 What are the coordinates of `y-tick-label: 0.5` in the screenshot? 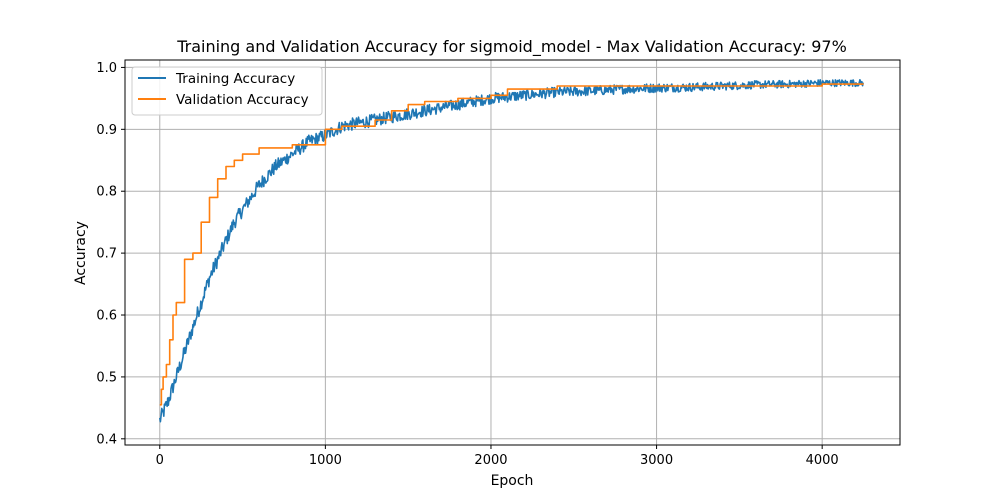 It's located at (106, 377).